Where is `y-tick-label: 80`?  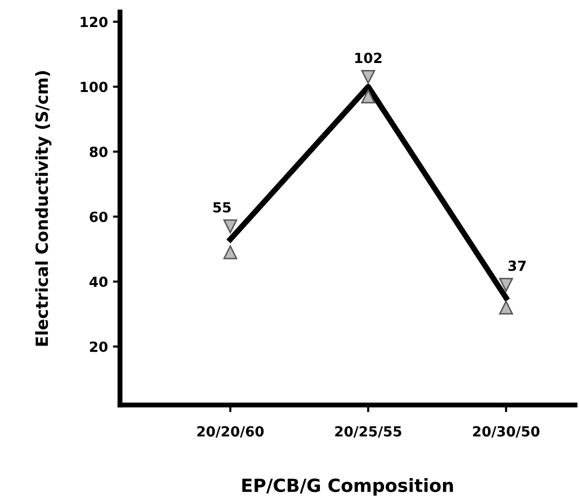
y-tick-label: 80 is located at coordinates (99, 152).